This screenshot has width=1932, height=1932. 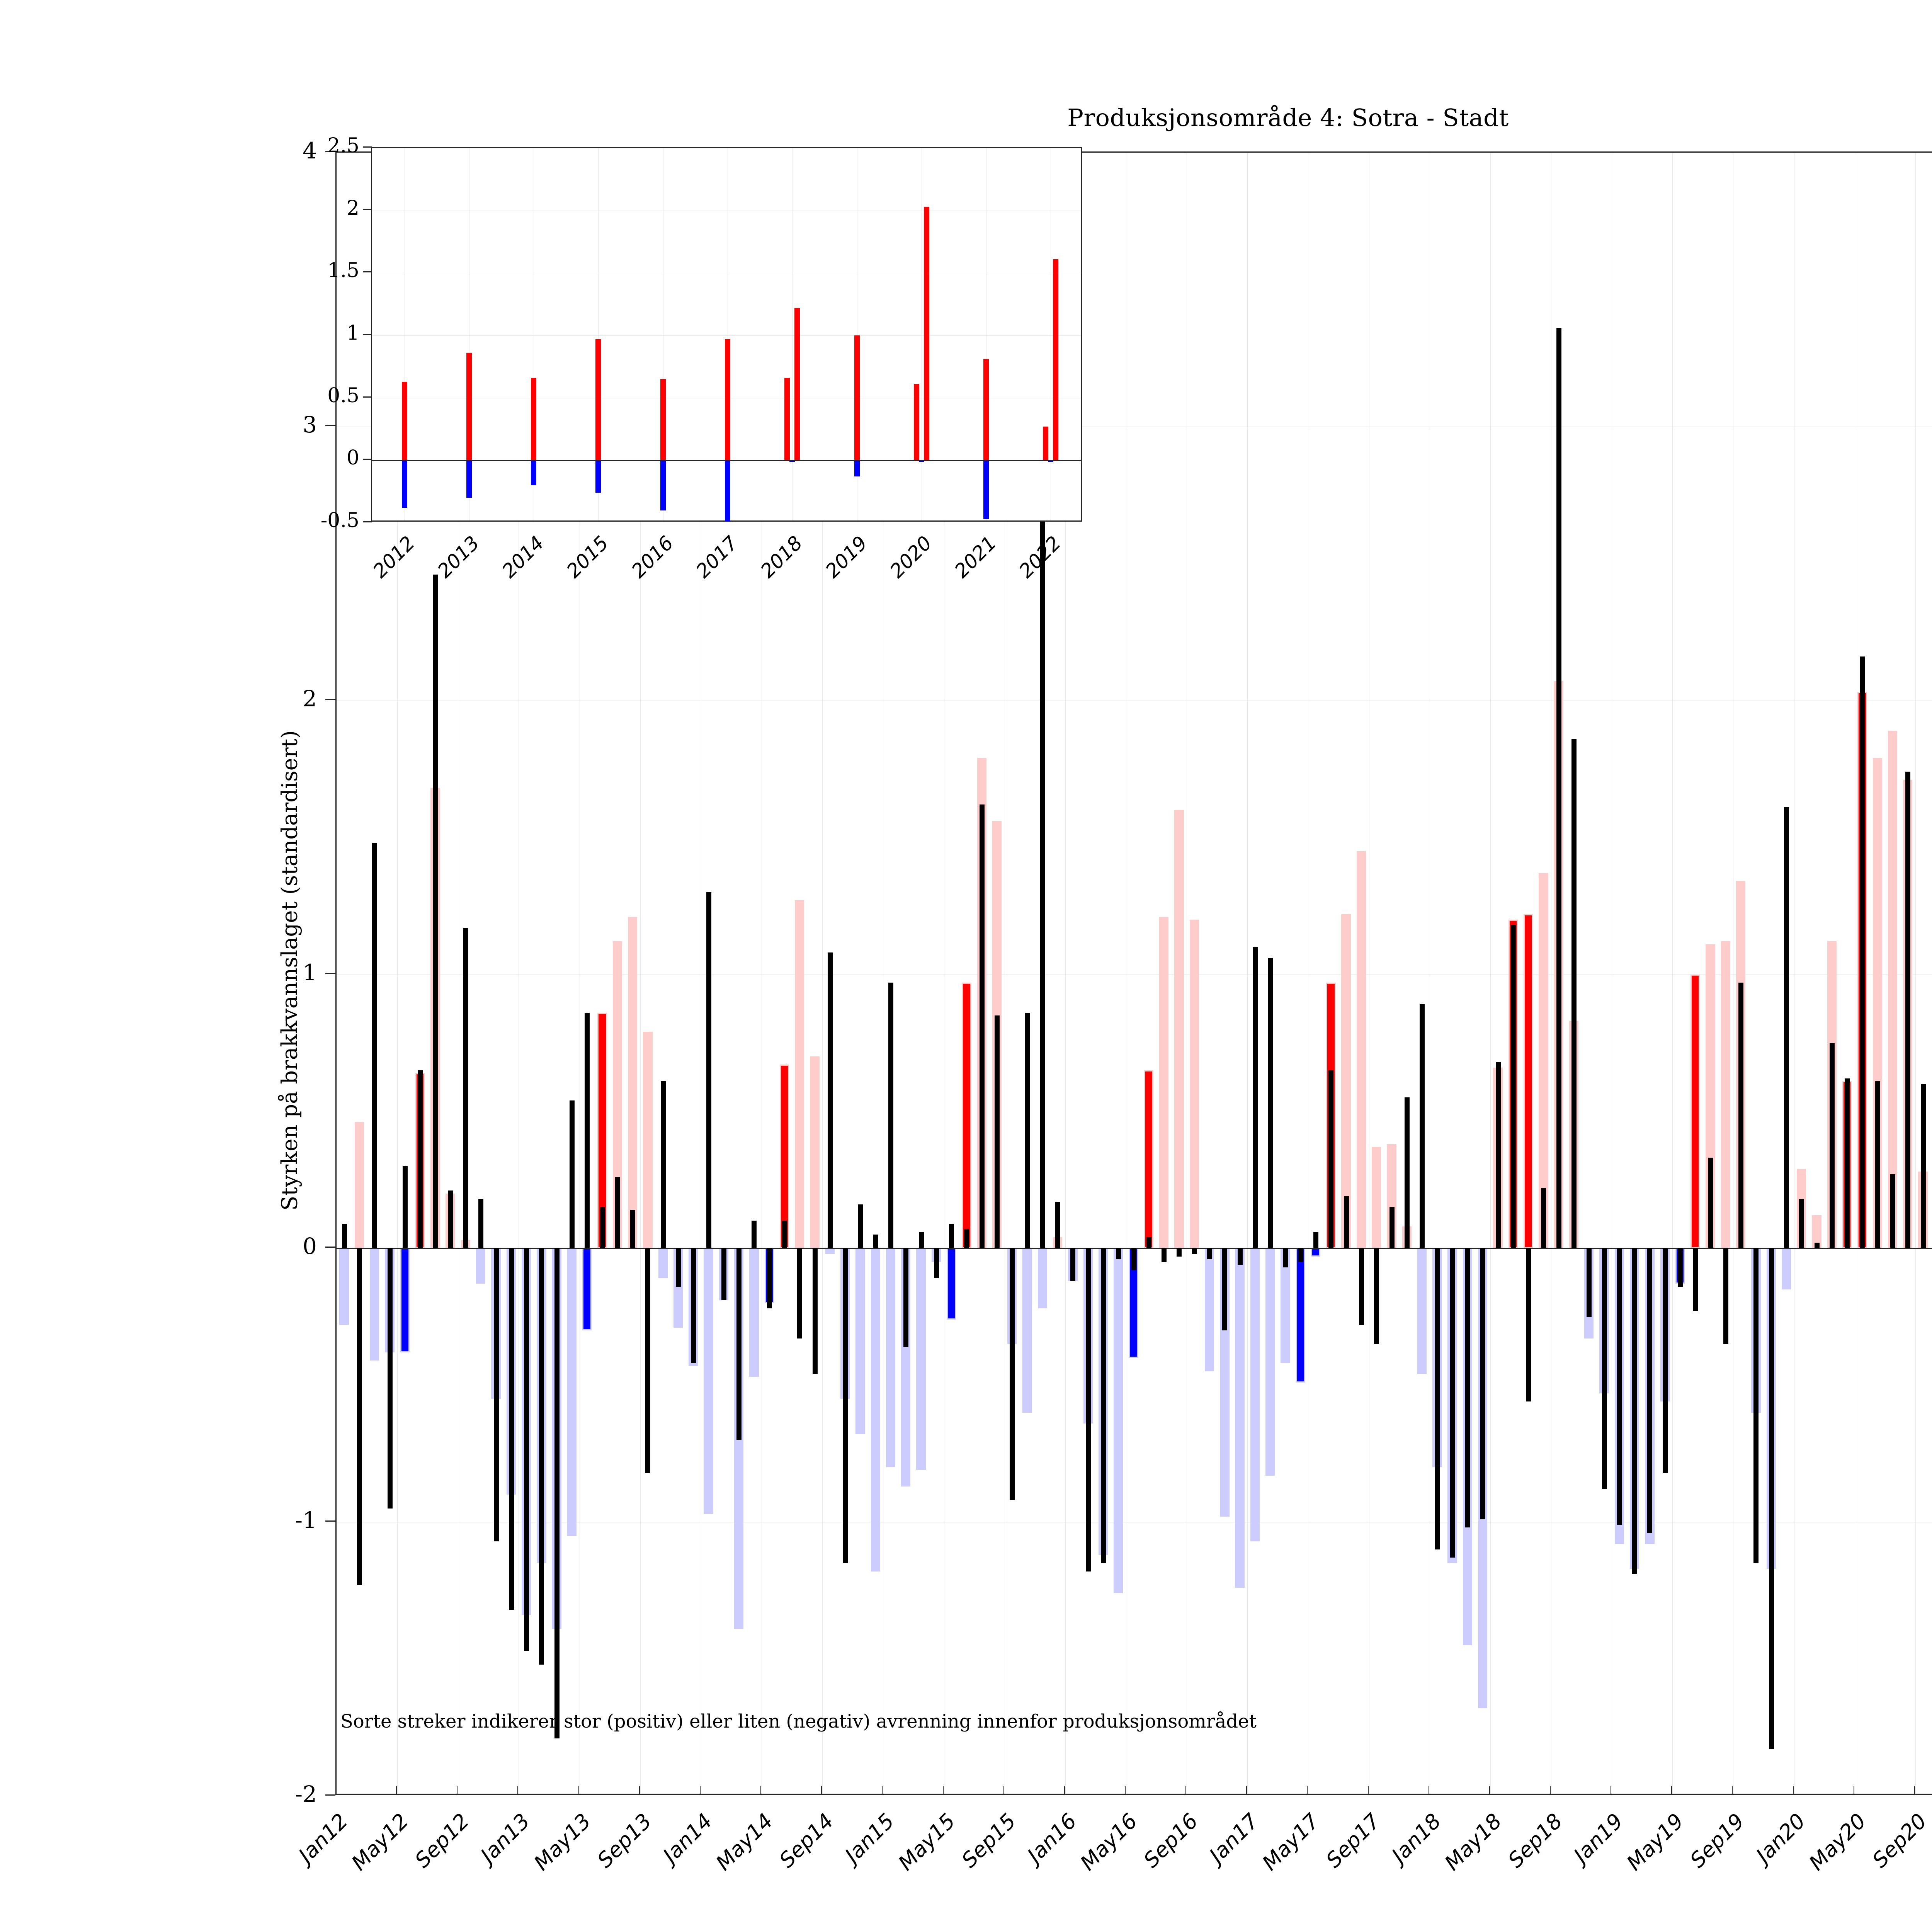 What do you see at coordinates (343, 271) in the screenshot?
I see `inset-y-axis-tick-label: 1.5` at bounding box center [343, 271].